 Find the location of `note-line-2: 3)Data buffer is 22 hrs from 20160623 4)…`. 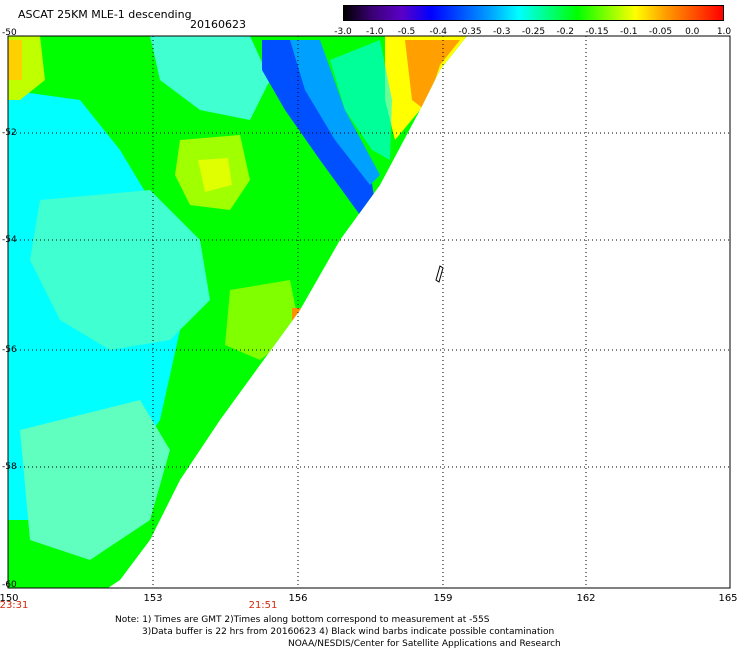

note-line-2: 3)Data buffer is 22 hrs from 20160623 4)… is located at coordinates (348, 632).